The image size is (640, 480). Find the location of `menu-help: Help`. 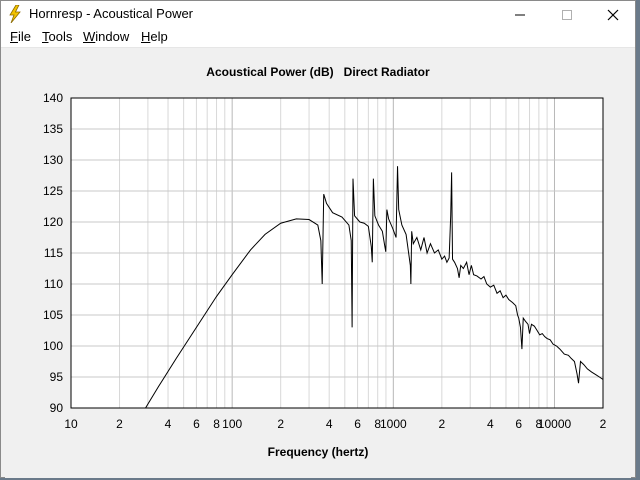

menu-help: Help is located at coordinates (154, 36).